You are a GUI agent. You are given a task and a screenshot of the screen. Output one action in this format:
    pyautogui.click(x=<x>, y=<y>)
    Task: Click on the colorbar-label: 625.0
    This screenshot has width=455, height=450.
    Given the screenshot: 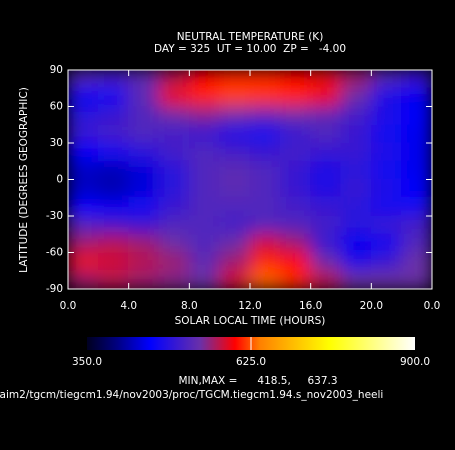 What is the action you would take?
    pyautogui.click(x=251, y=362)
    